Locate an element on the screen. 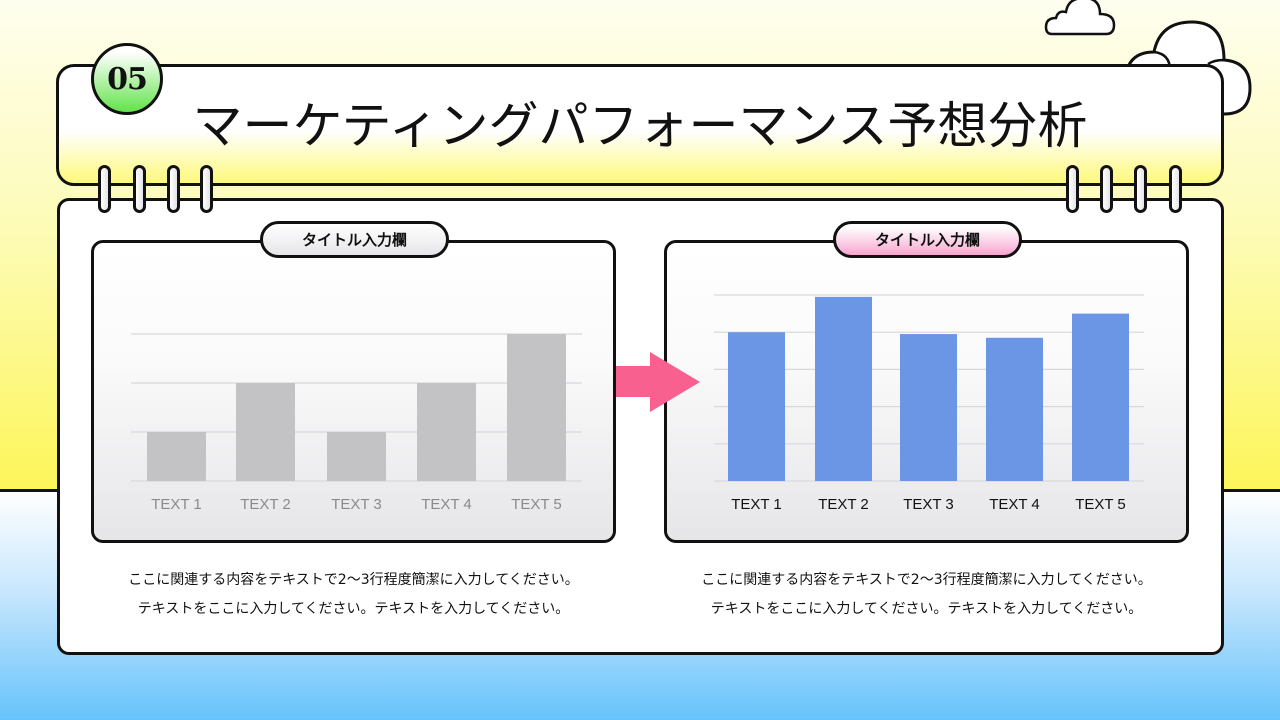 The image size is (1280, 720). panel-title-after: タイトル入力欄 is located at coordinates (927, 239).